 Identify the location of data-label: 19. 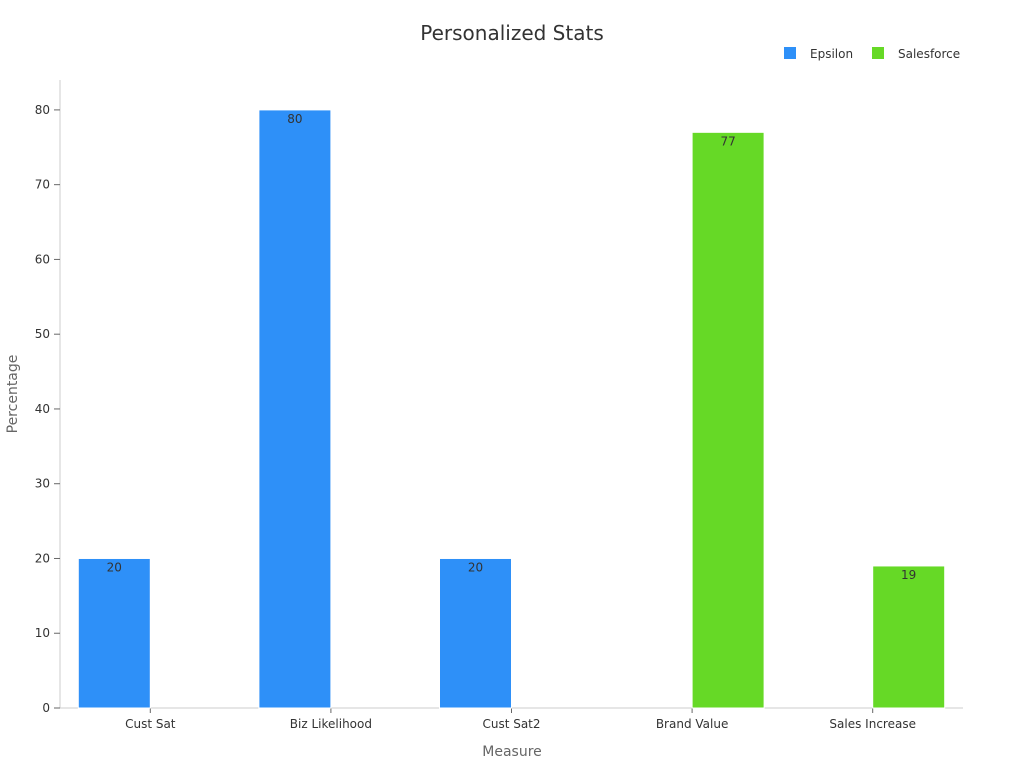
(908, 575).